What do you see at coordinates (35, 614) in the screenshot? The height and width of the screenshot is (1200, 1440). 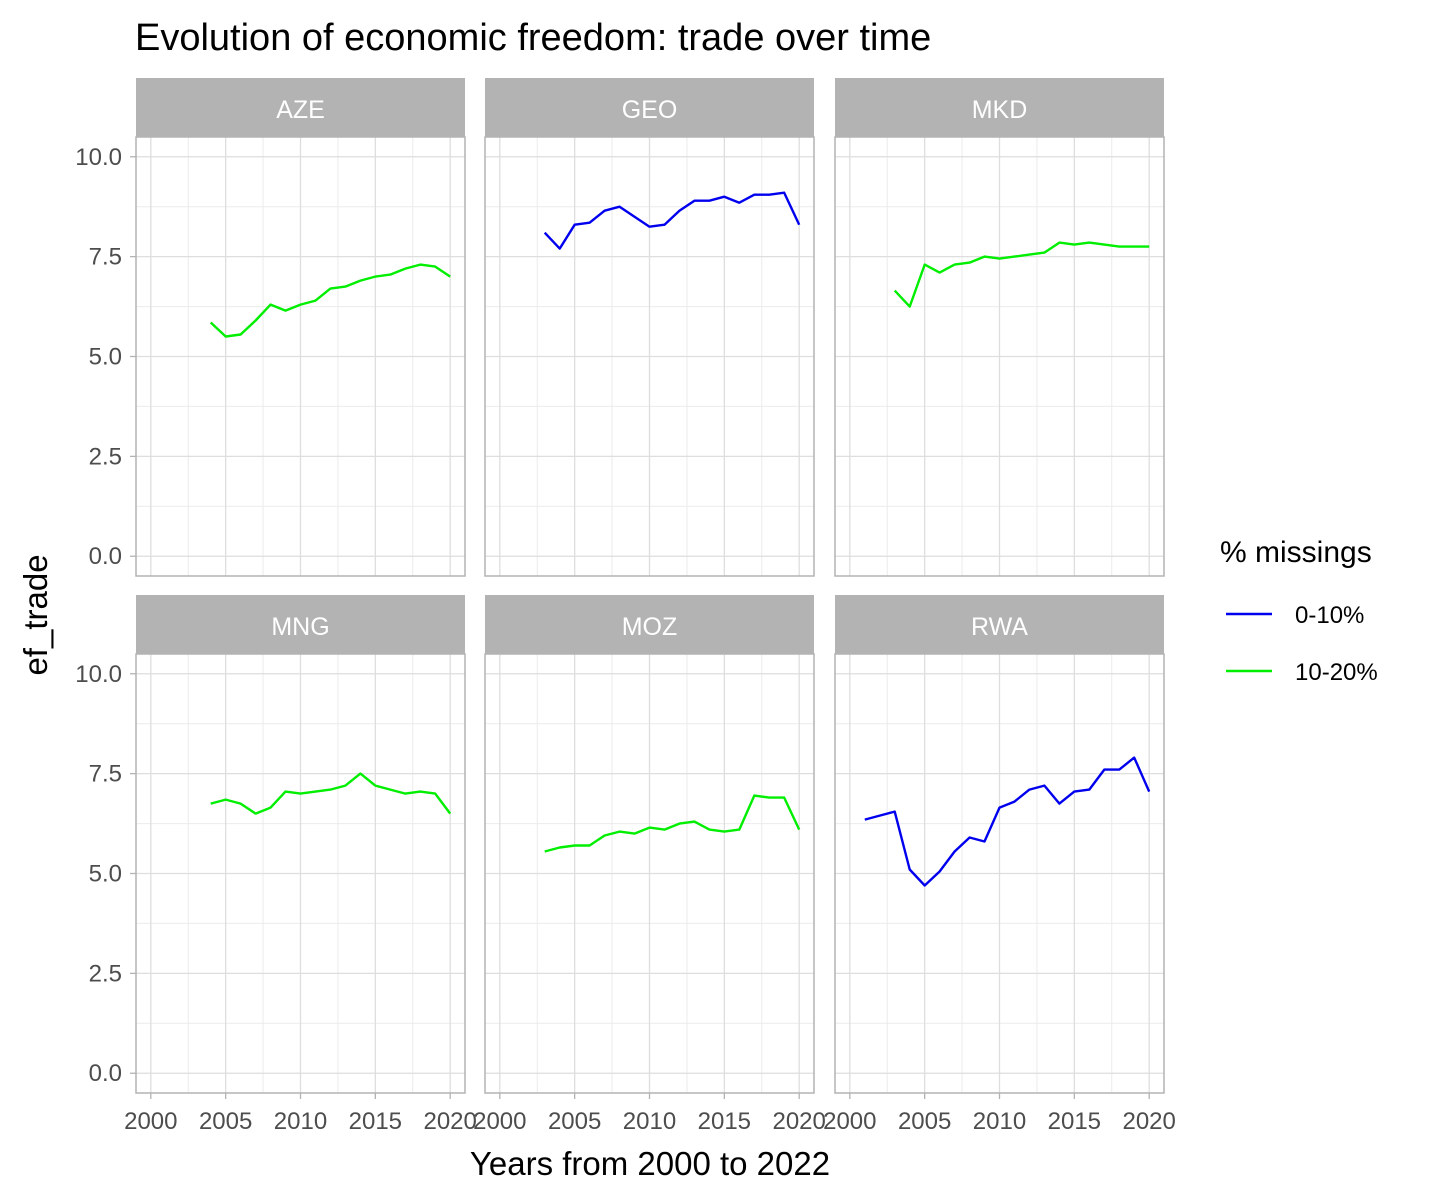 I see `y-axis-title: ef_trade` at bounding box center [35, 614].